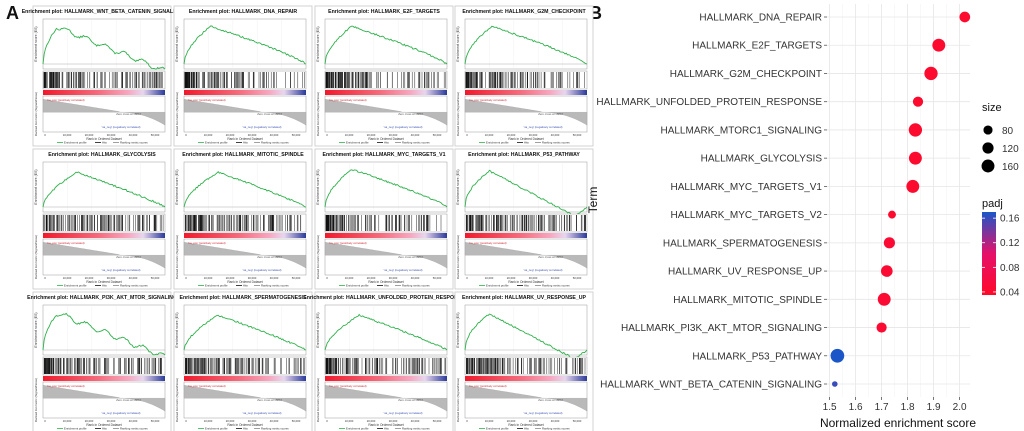 This screenshot has width=1024, height=431. What do you see at coordinates (709, 102) in the screenshot?
I see `term-label: HALLMARK_UNFOLDED_PROTEIN_RESPONSE` at bounding box center [709, 102].